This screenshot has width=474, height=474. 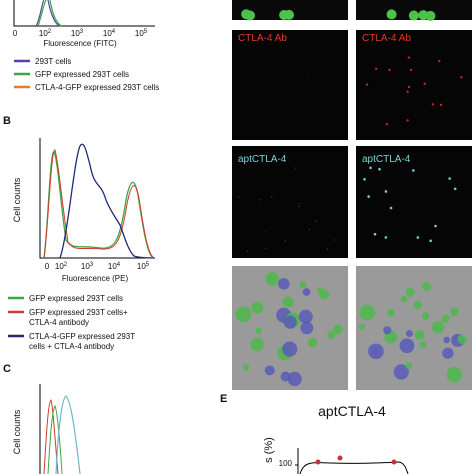 What do you see at coordinates (66, 265) in the screenshot?
I see `tick-exp: 2` at bounding box center [66, 265].